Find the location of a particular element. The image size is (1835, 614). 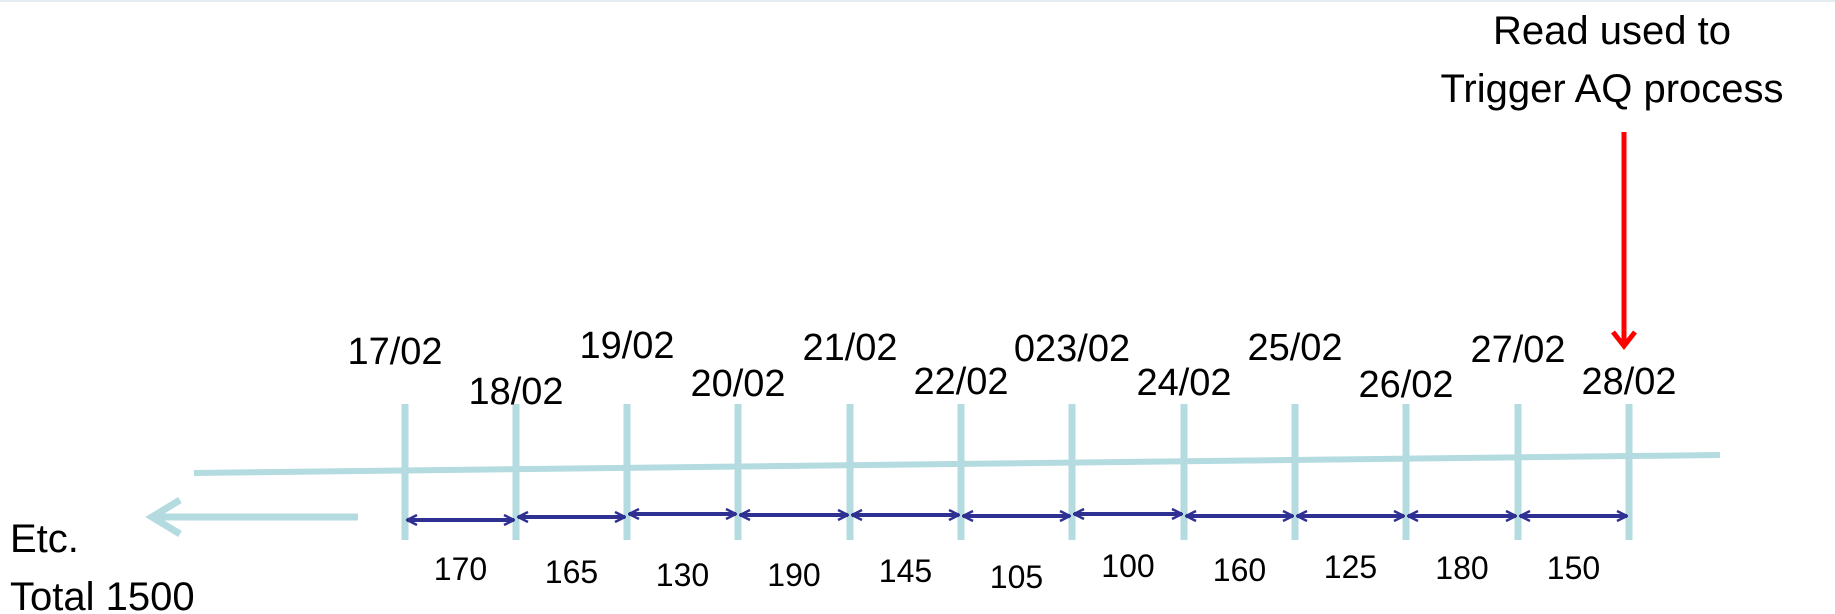

interval-value: 150 is located at coordinates (1573, 568).